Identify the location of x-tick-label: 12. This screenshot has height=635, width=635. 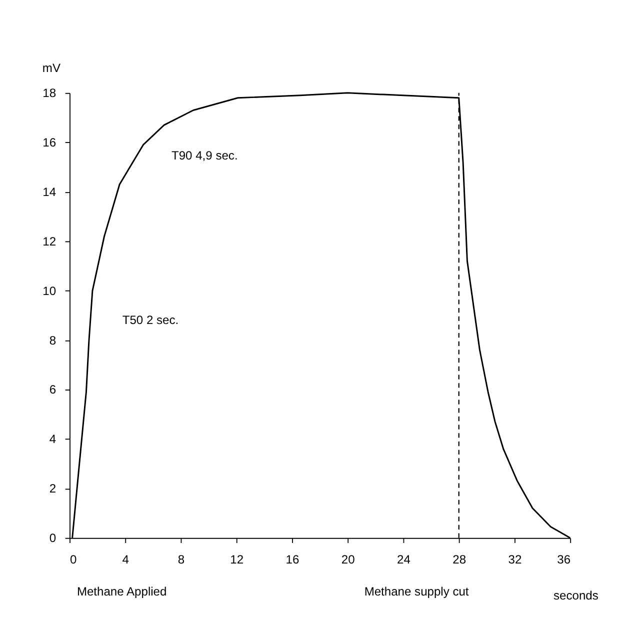
(237, 559).